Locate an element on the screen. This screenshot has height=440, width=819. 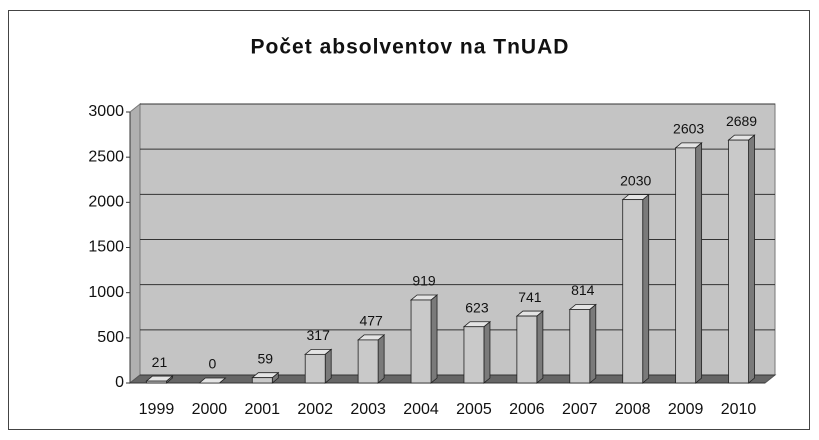
y-tick-label: 1000 is located at coordinates (106, 292).